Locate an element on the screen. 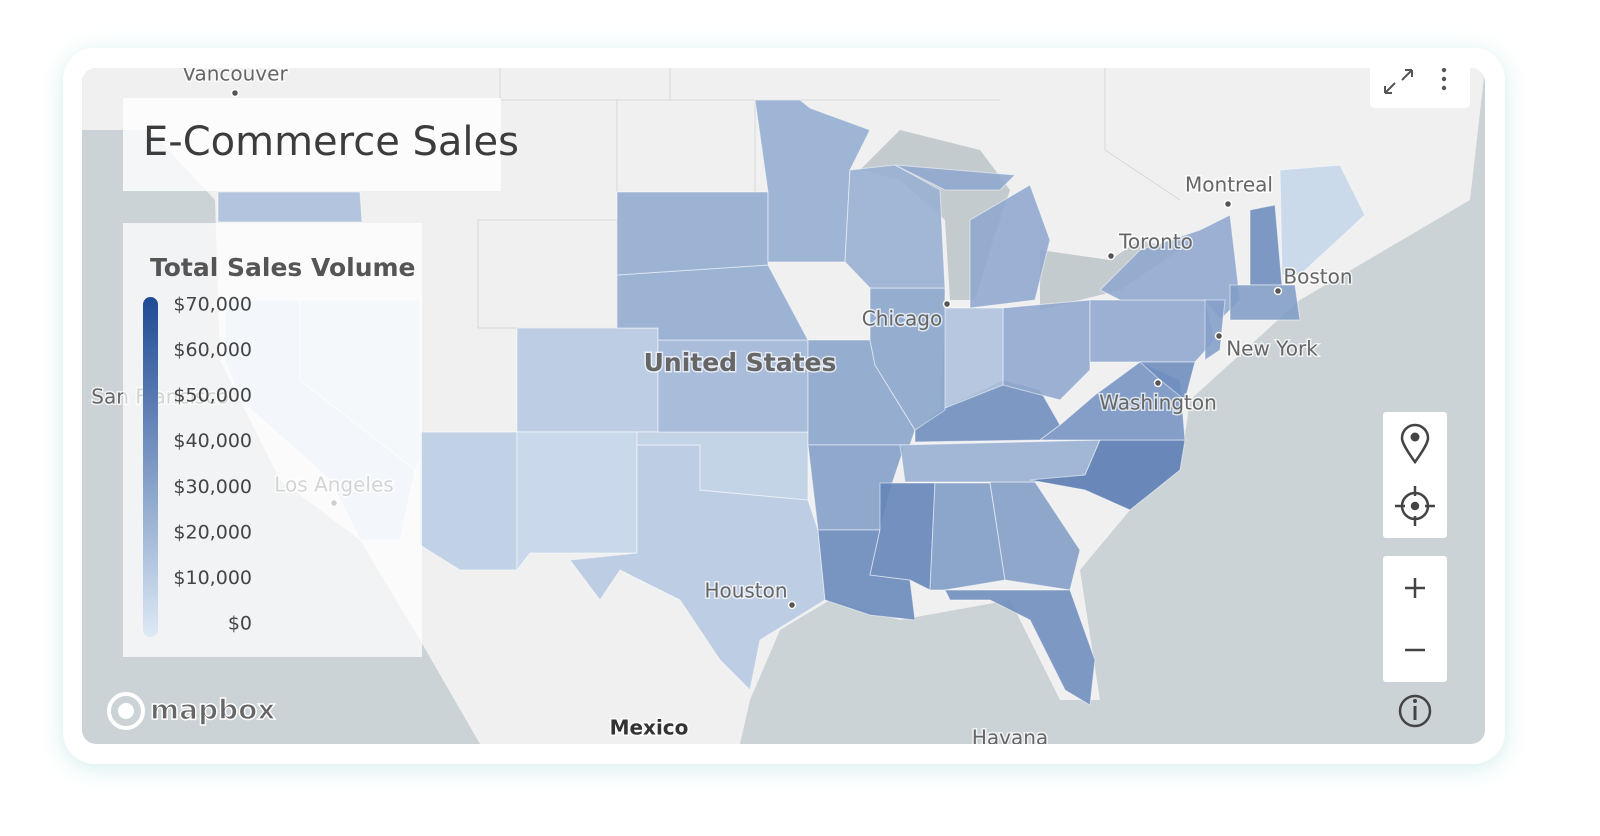  place-label: Chicago is located at coordinates (902, 319).